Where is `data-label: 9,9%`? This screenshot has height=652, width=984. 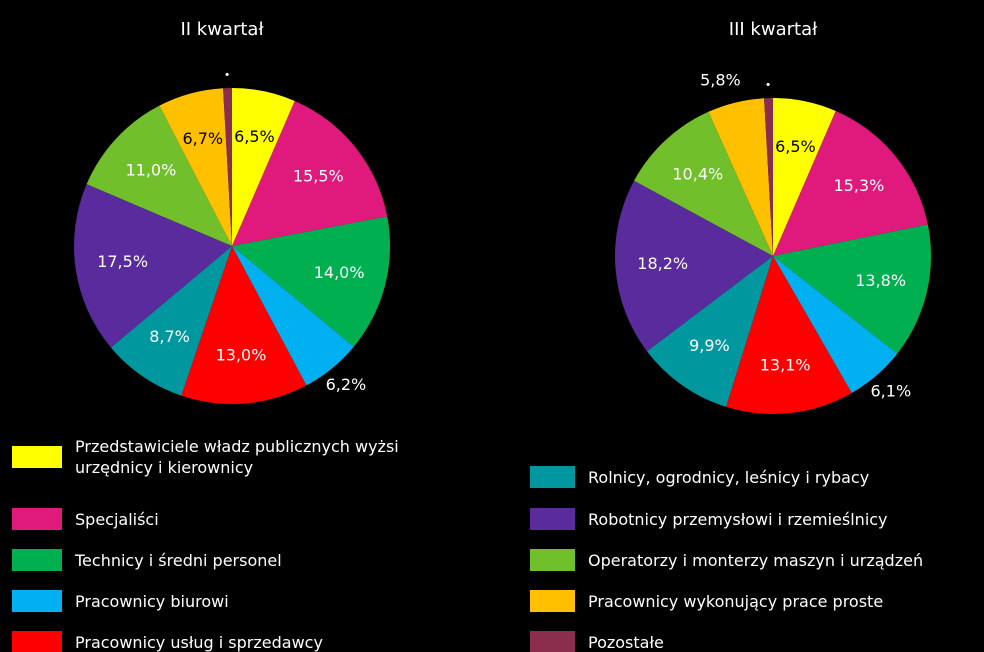
data-label: 9,9% is located at coordinates (709, 345).